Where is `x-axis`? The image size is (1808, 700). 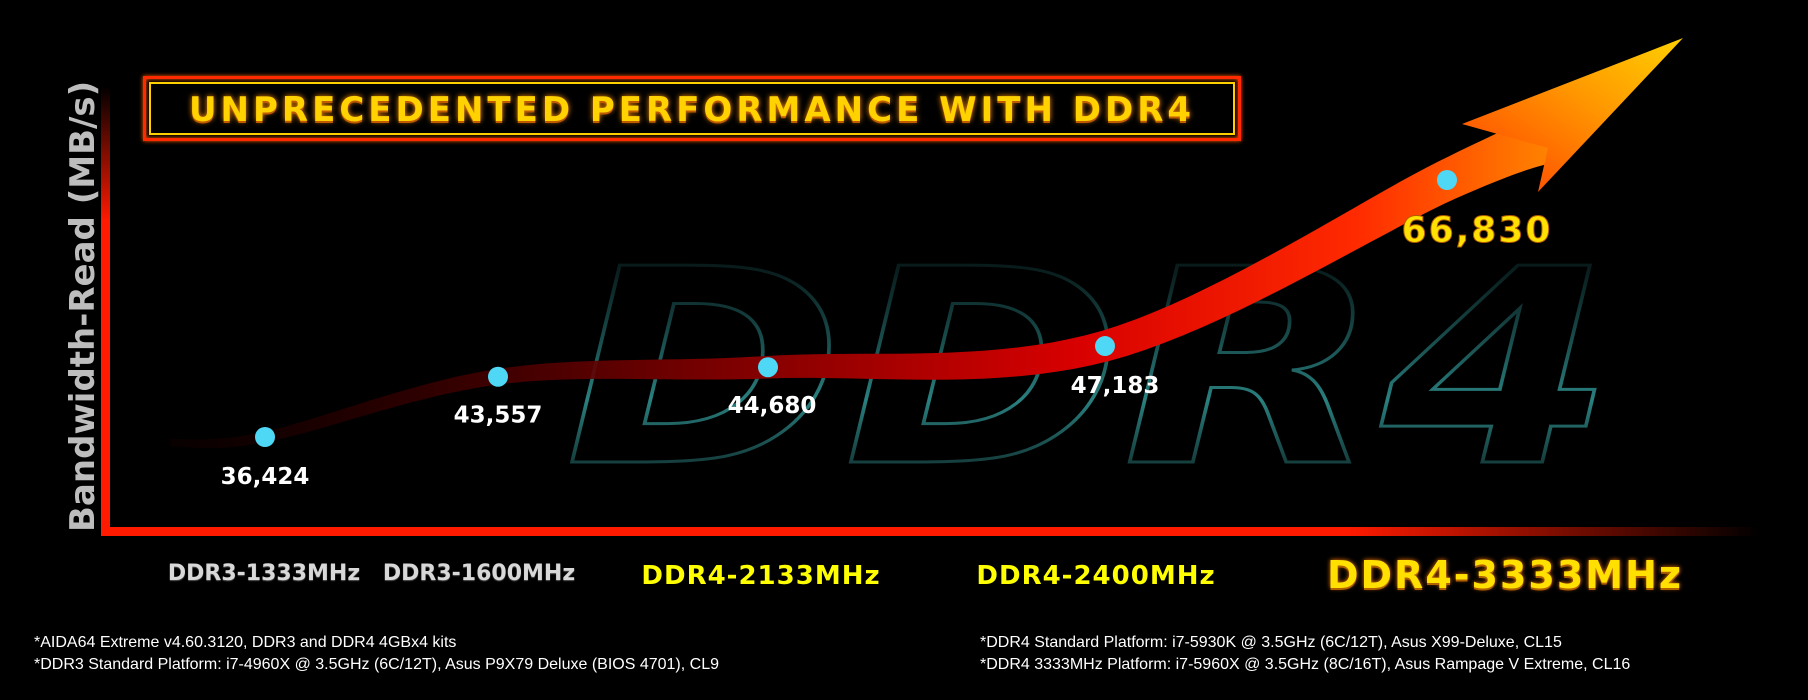 x-axis is located at coordinates (931, 531).